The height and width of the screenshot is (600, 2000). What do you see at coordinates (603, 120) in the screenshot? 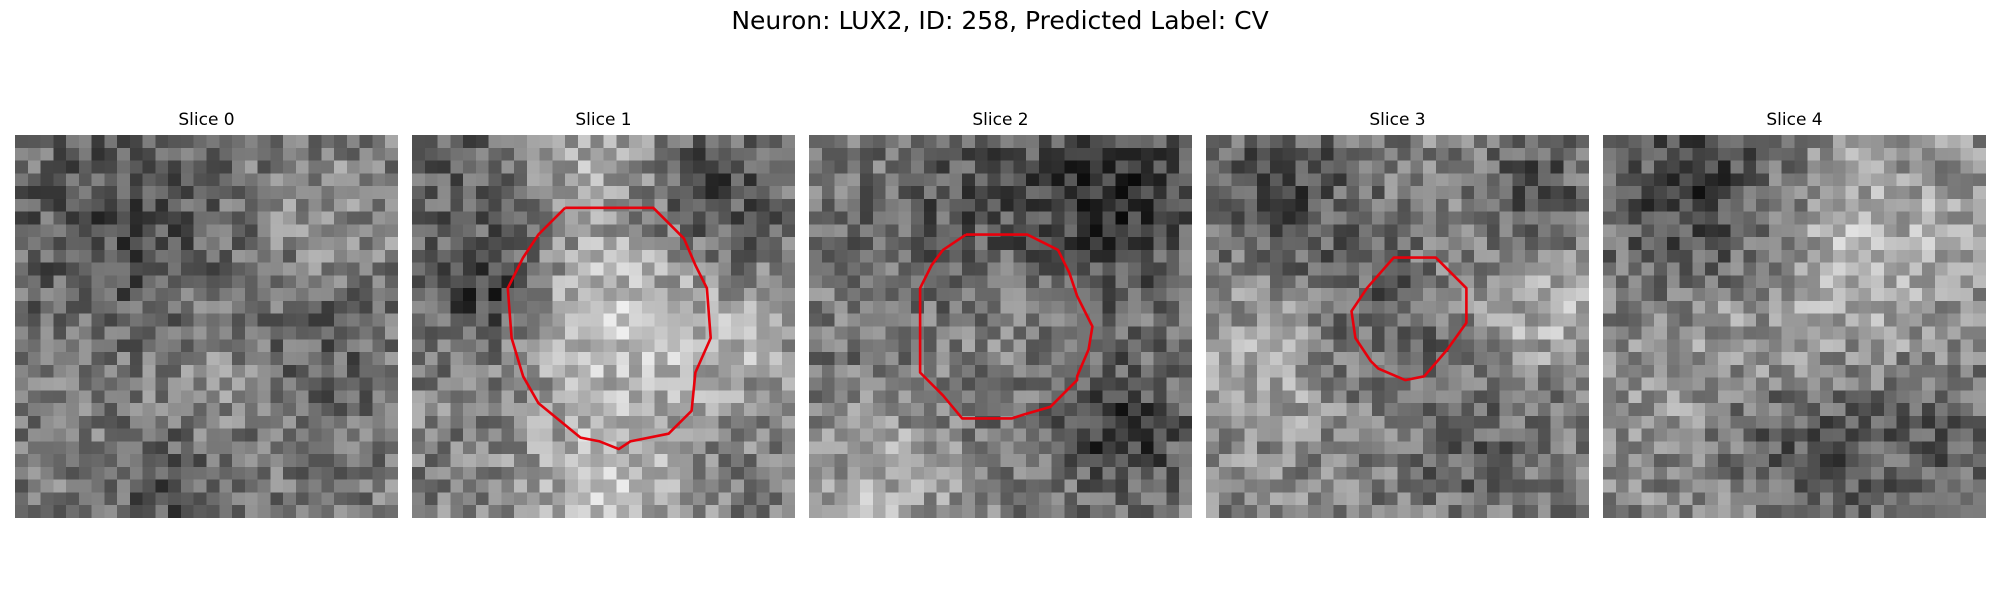
I see `panel-title: Slice 1` at bounding box center [603, 120].